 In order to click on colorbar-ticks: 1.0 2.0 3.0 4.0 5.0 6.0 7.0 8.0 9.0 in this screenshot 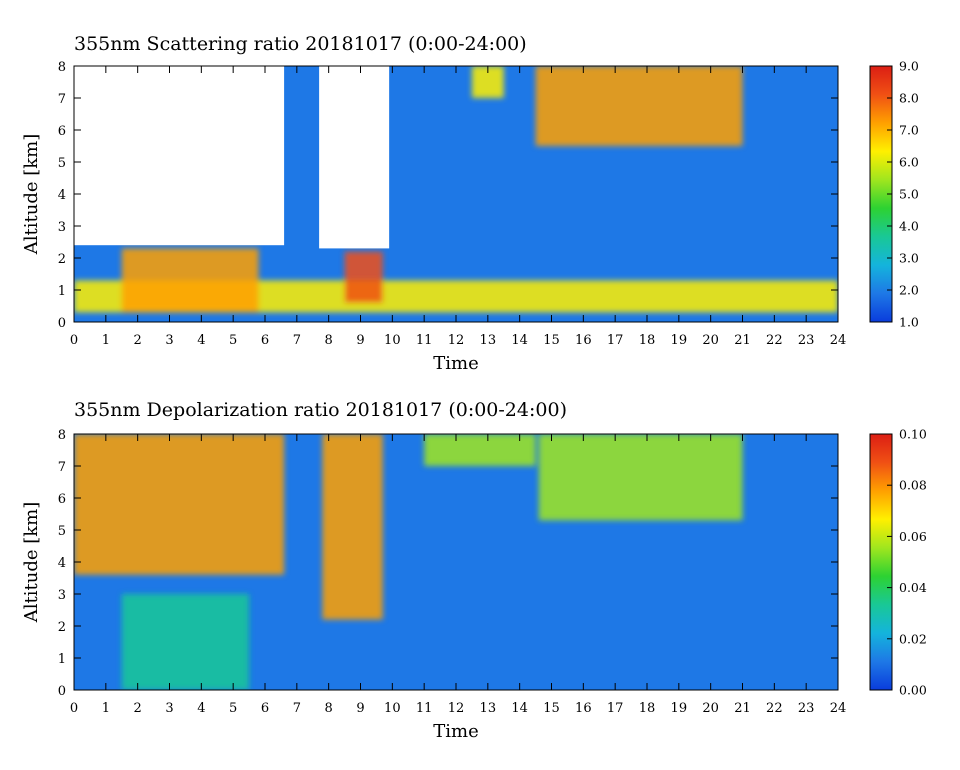, I will do `click(903, 194)`.